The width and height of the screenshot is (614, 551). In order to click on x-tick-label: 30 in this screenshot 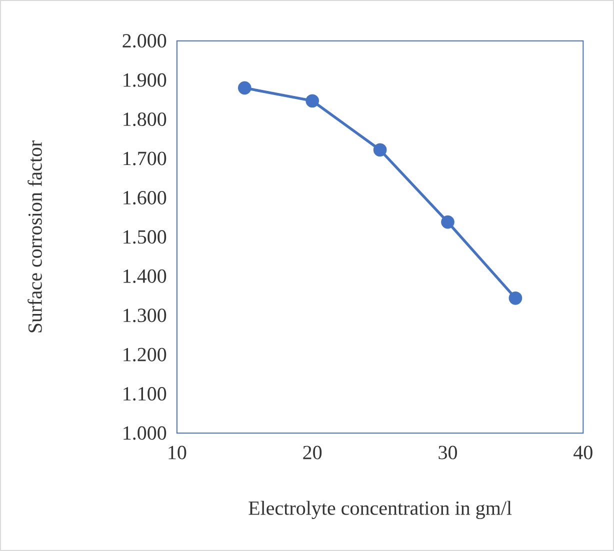, I will do `click(447, 453)`.